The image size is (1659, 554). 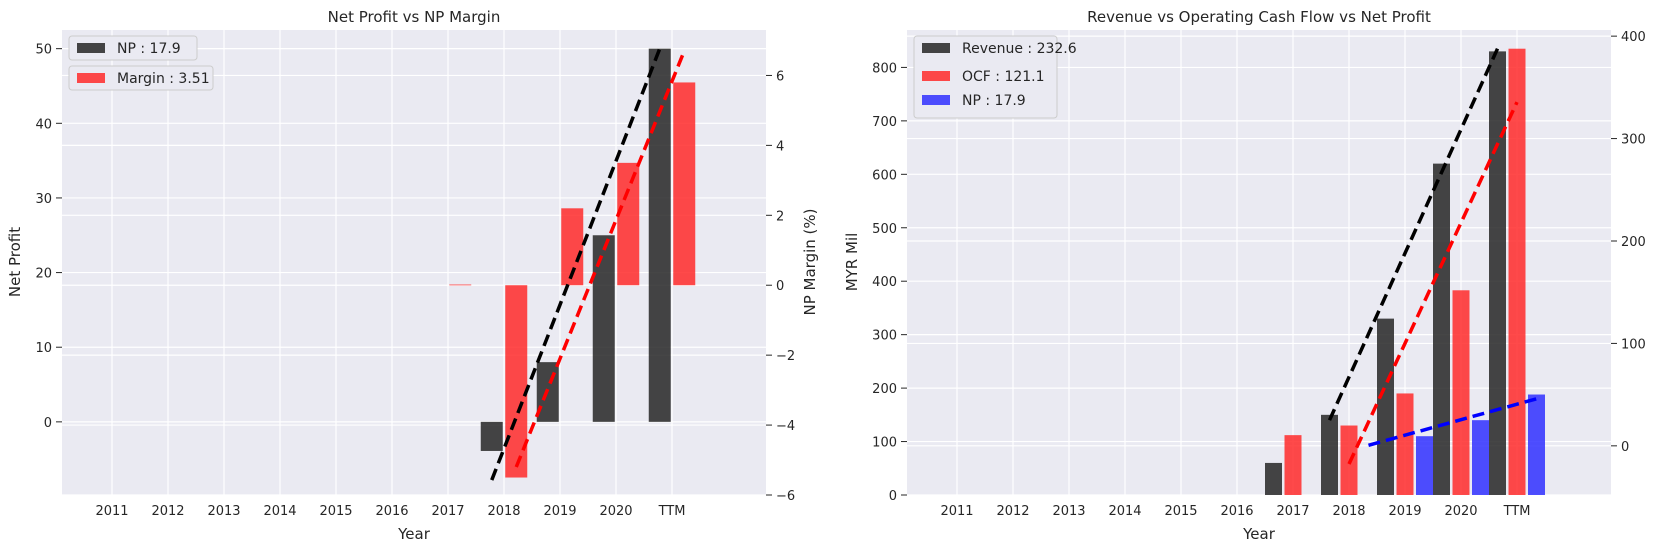 What do you see at coordinates (1497, 273) in the screenshot?
I see `bar-revenue-ttm` at bounding box center [1497, 273].